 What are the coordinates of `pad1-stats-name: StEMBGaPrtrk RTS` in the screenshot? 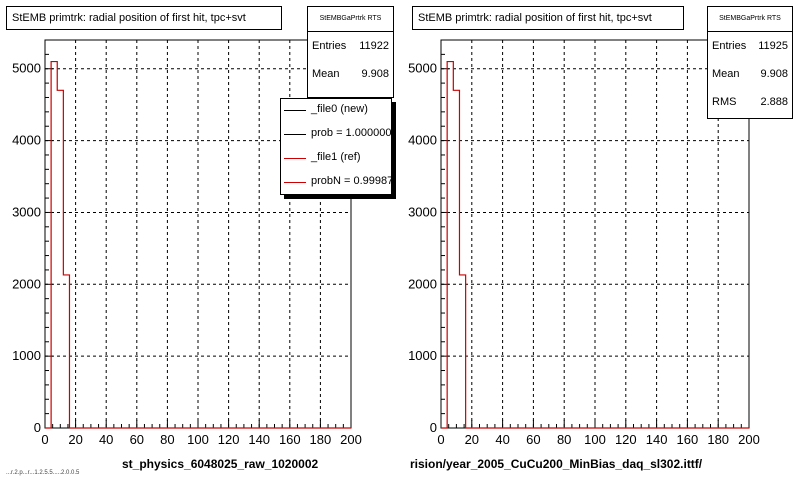 It's located at (350, 19).